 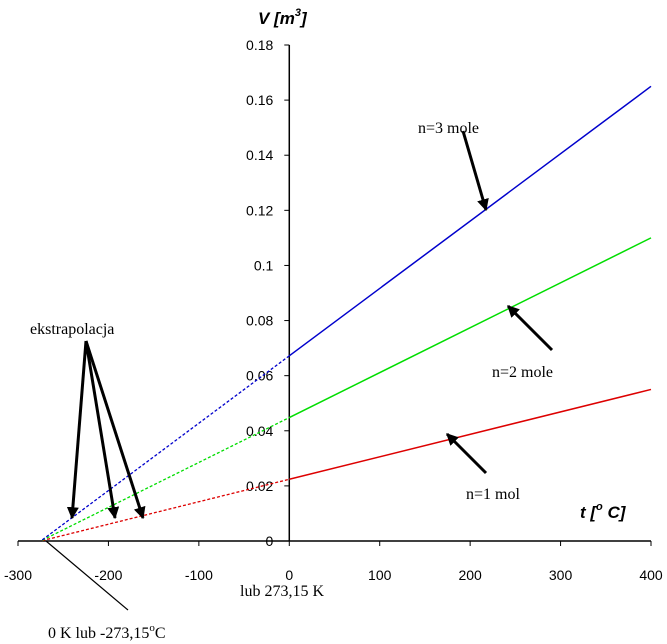 I want to click on y-tick-label: 0.02, so click(x=259, y=486).